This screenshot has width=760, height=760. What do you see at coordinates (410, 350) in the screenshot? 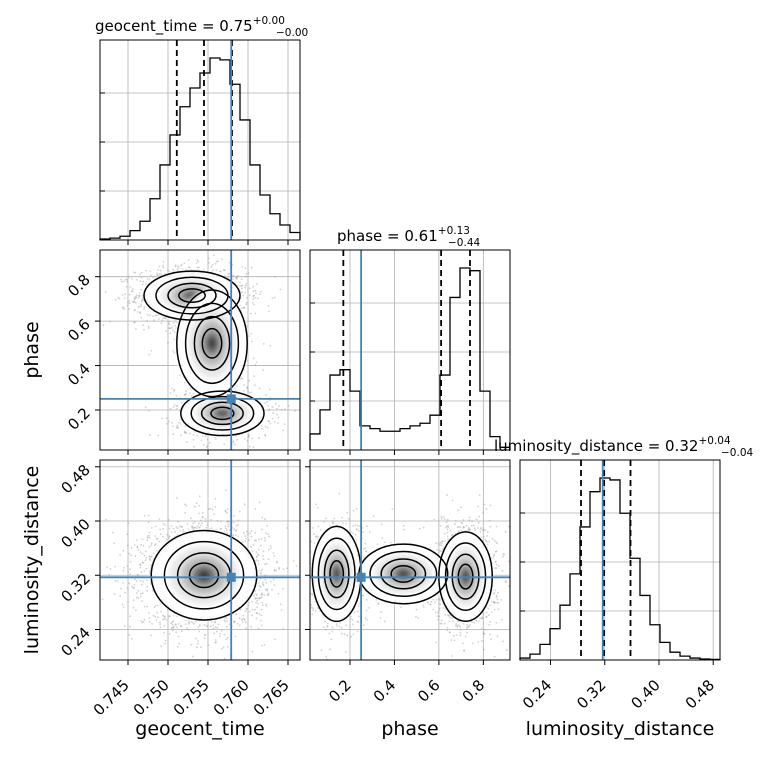
I see `axes-frame` at bounding box center [410, 350].